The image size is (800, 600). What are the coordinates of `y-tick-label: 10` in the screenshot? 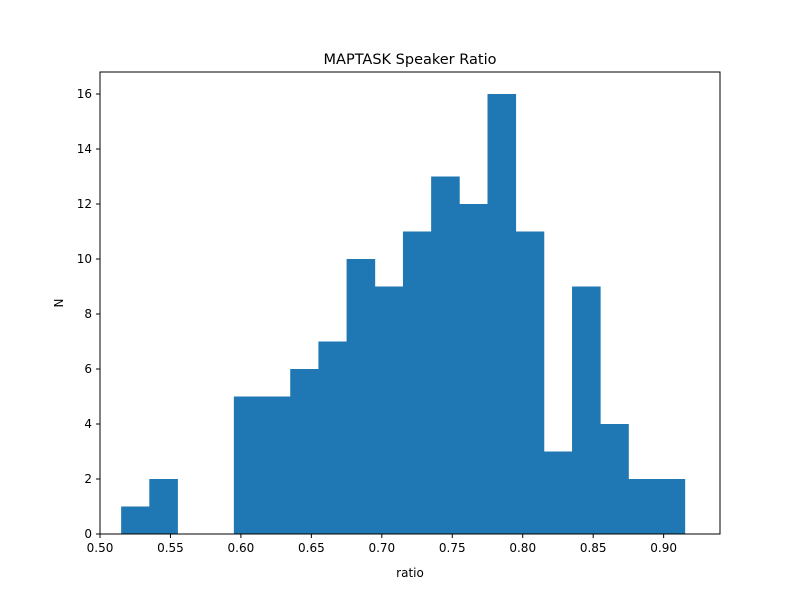 It's located at (84, 259).